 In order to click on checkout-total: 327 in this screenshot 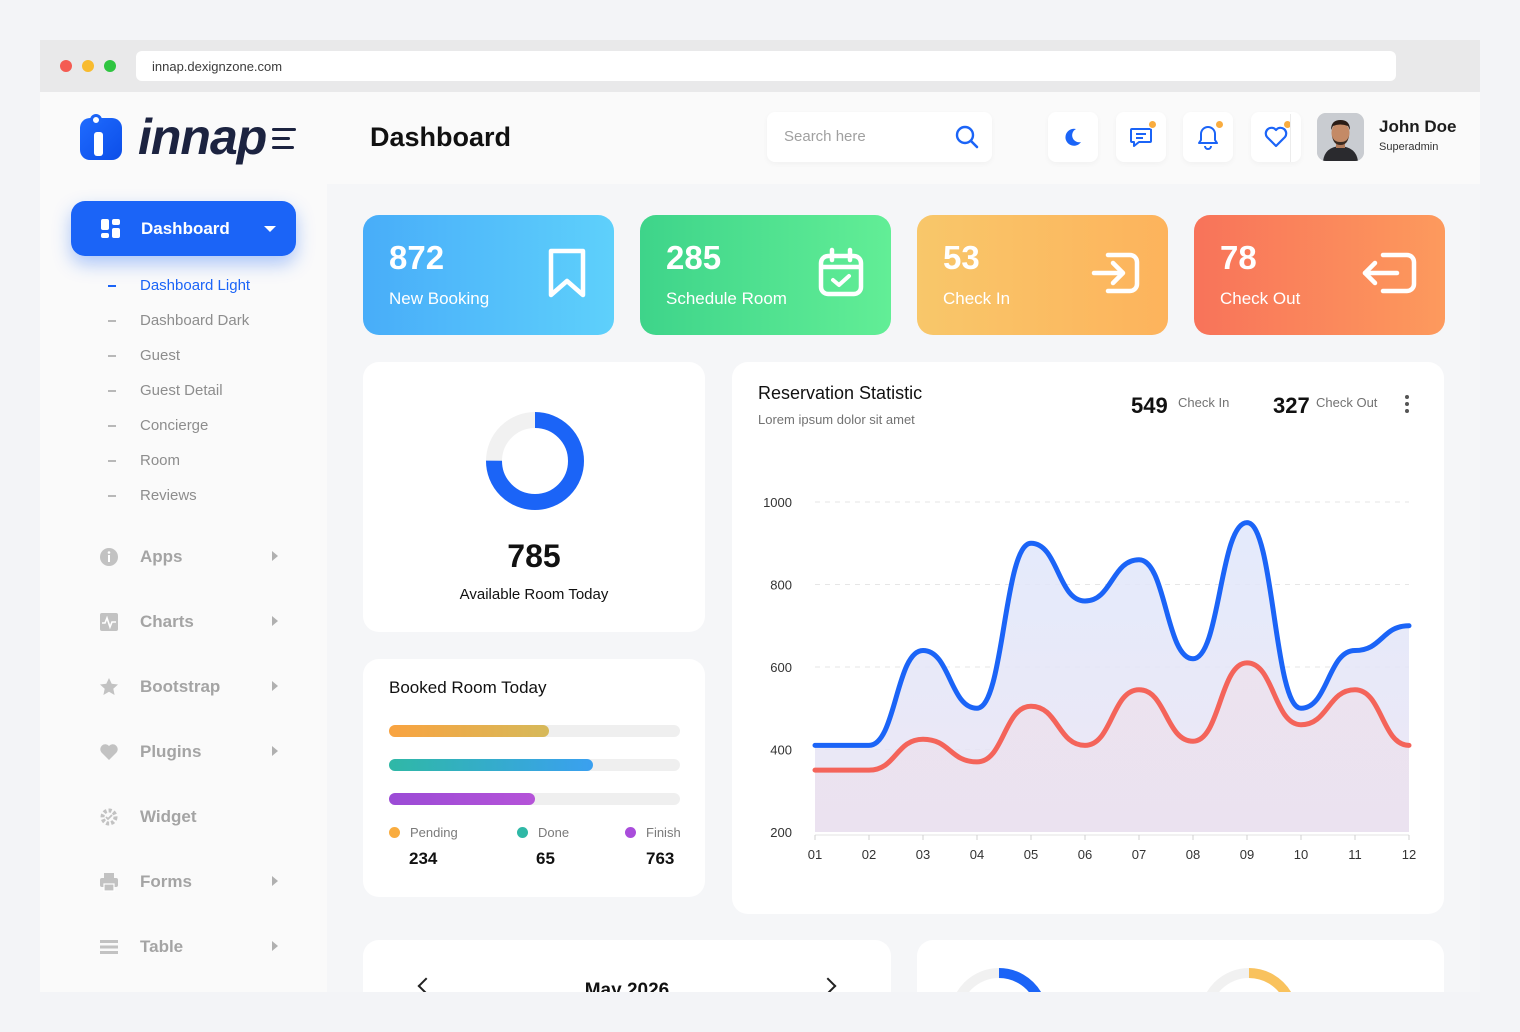, I will do `click(1291, 405)`.